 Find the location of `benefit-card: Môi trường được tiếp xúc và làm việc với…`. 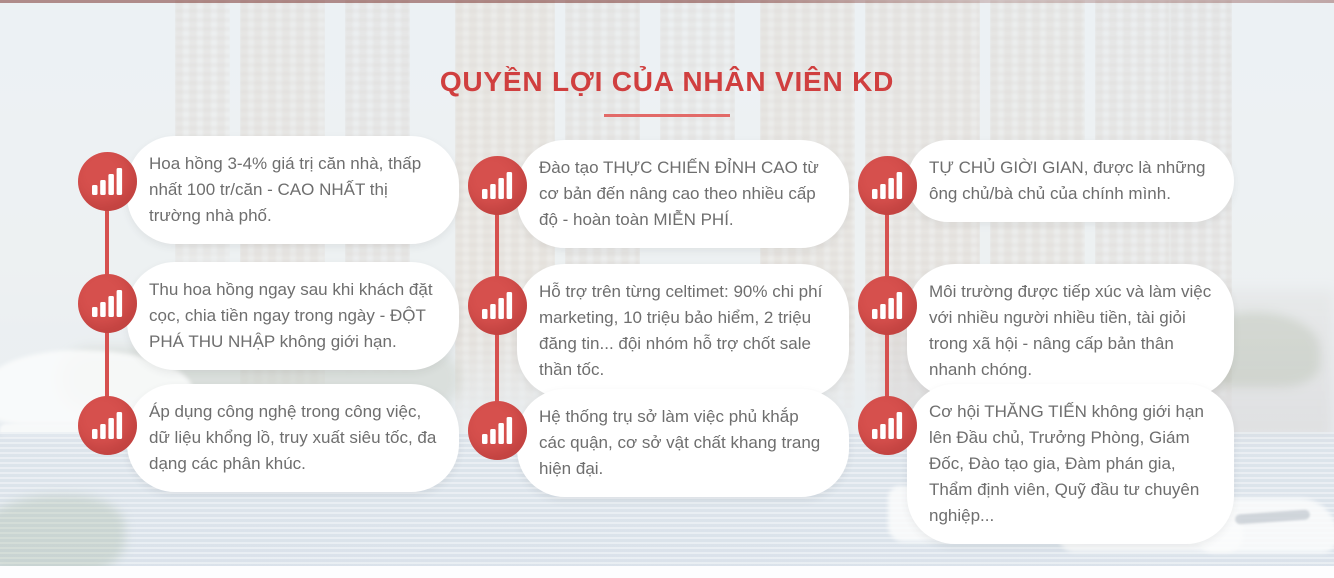

benefit-card: Môi trường được tiếp xúc và làm việc với… is located at coordinates (1046, 331).